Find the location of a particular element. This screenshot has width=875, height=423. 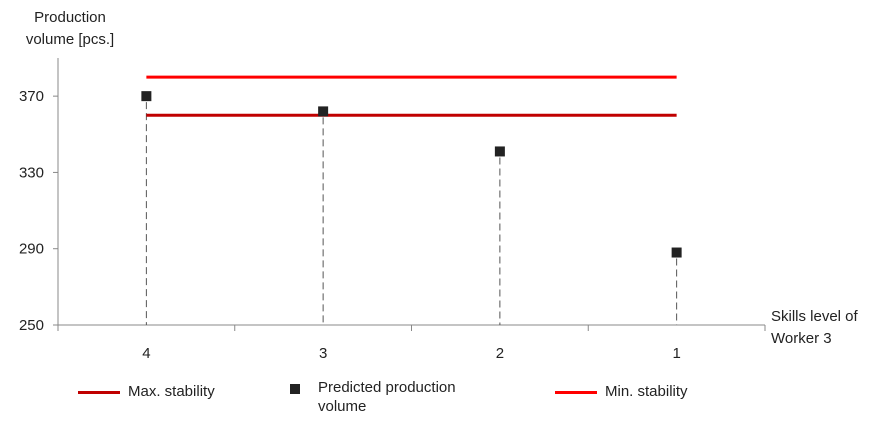

y-tick-label: 250 is located at coordinates (31, 325).